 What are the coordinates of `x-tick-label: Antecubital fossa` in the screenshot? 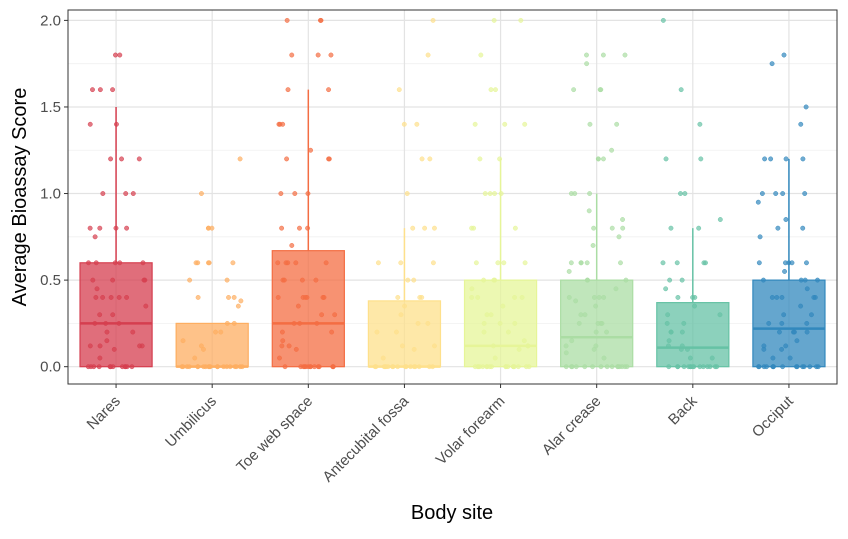 It's located at (365, 438).